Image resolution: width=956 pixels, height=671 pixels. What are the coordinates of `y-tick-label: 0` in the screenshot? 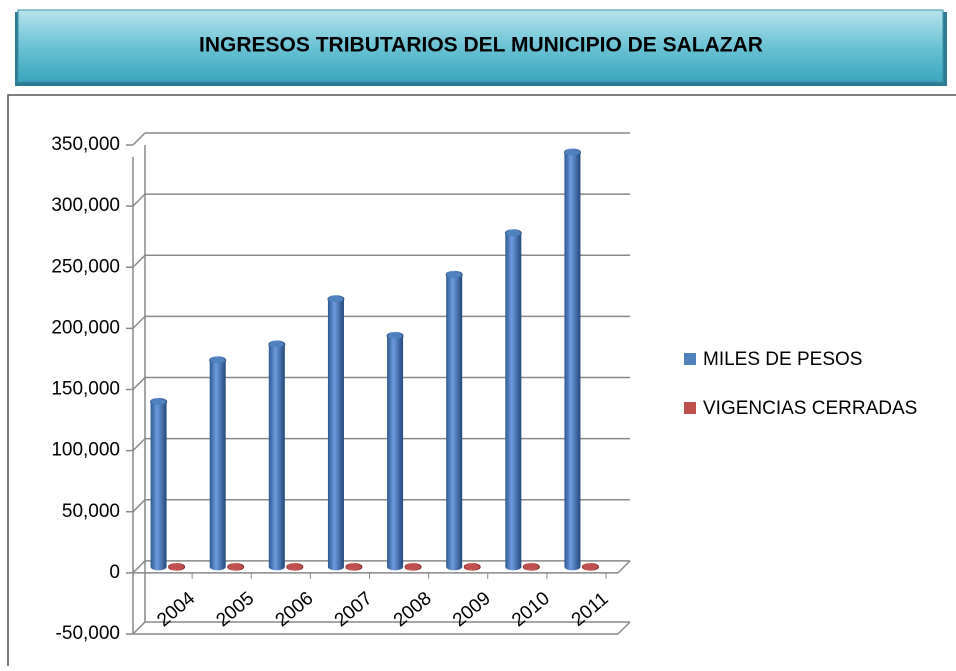 It's located at (114, 572).